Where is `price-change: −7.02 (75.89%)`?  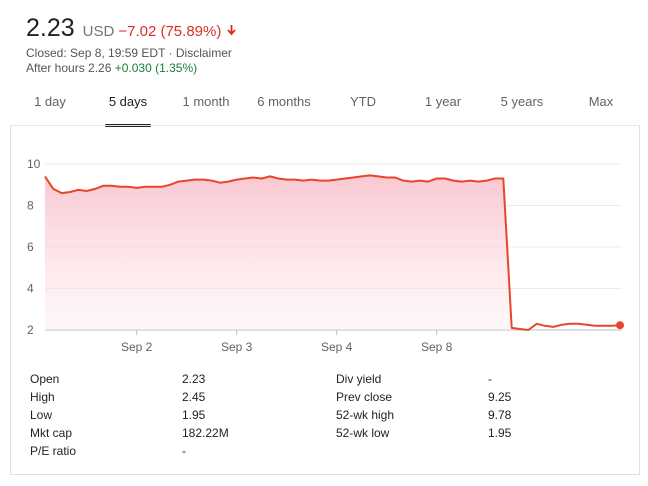
price-change: −7.02 (75.89%) is located at coordinates (170, 31).